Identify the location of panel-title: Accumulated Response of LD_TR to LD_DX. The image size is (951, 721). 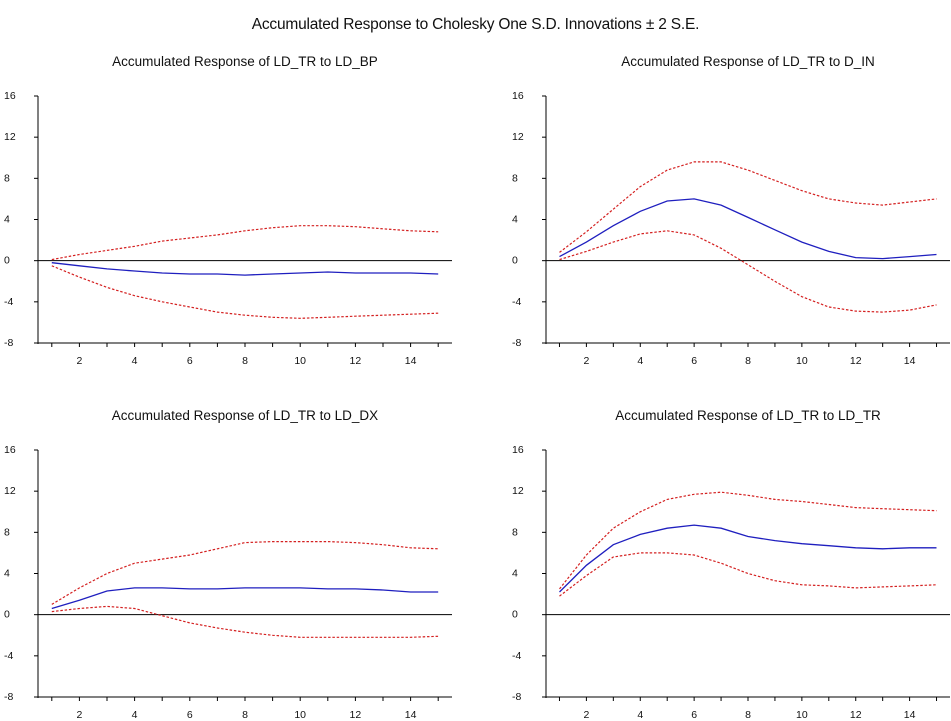
(245, 415).